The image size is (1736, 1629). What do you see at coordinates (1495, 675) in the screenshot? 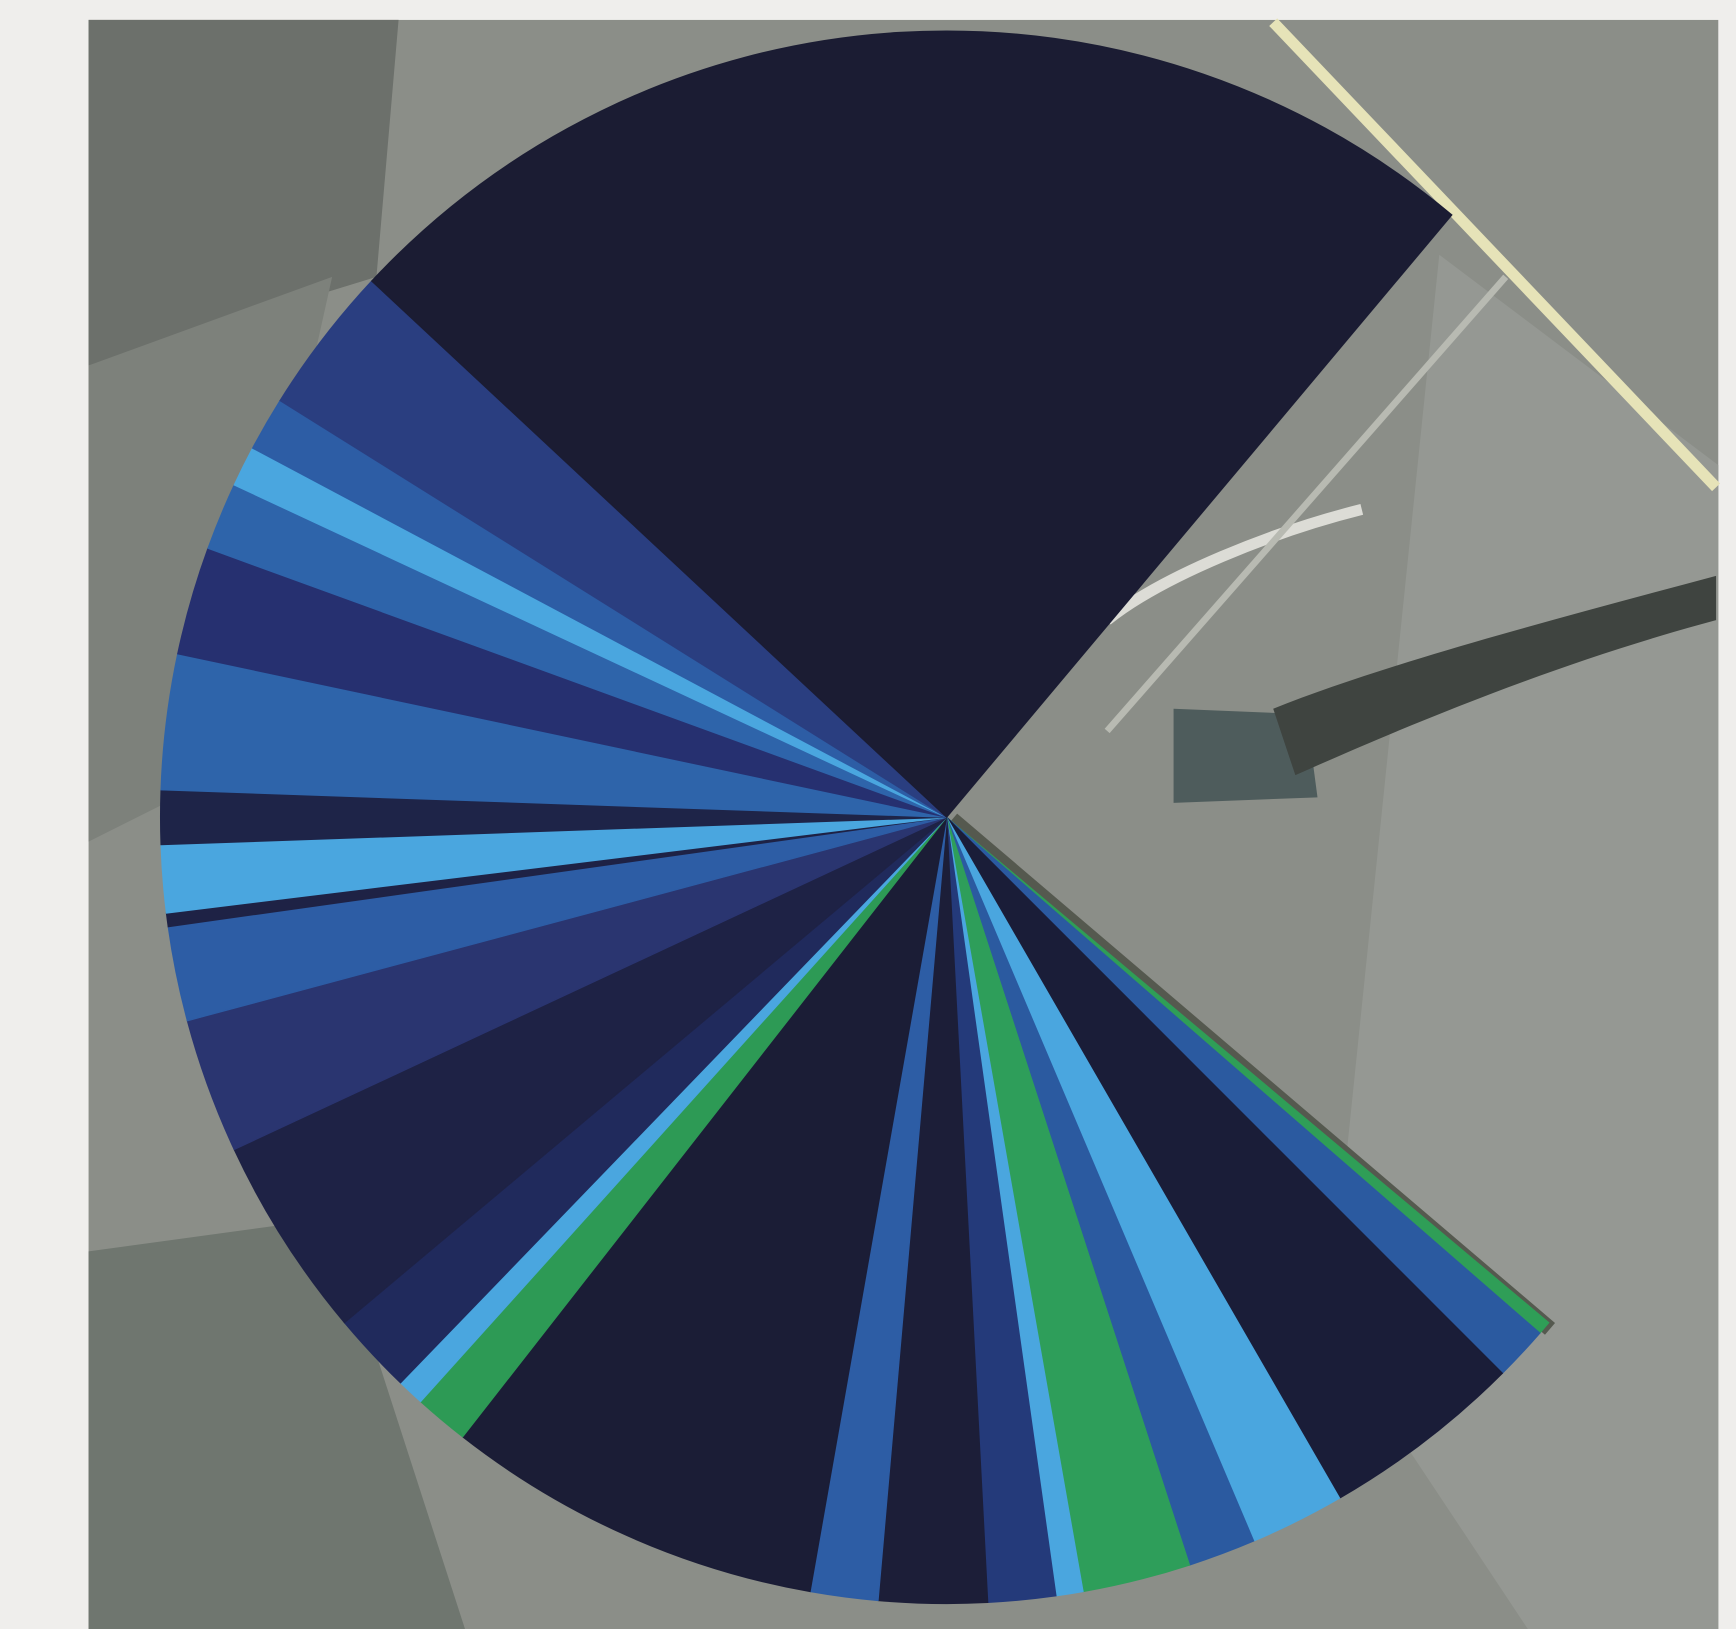
I see `tree-line` at bounding box center [1495, 675].